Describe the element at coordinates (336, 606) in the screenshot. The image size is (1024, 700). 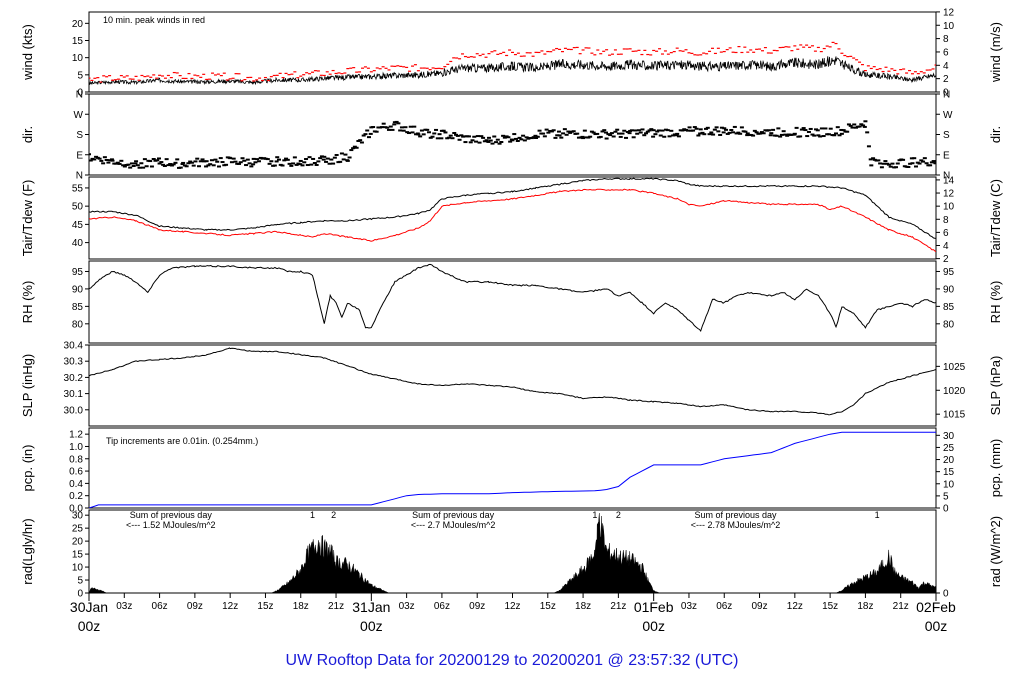
I see `x-tick-label: 21z` at that location.